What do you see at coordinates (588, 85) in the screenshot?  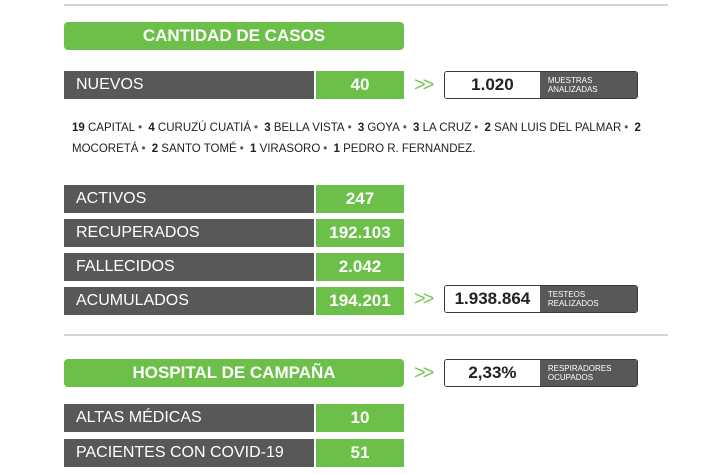 I see `muestras-caption: MUESTRAS ANALIZADAS` at bounding box center [588, 85].